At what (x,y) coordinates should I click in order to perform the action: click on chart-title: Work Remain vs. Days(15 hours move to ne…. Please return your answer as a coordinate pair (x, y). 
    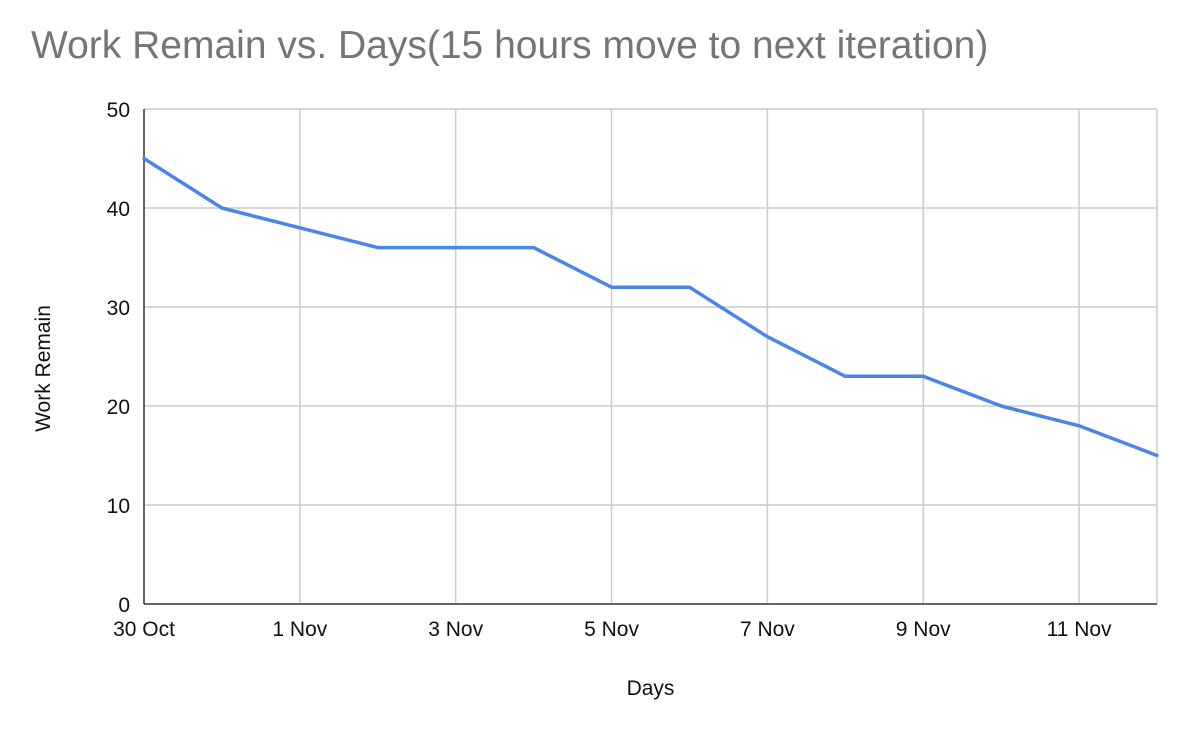
    Looking at the image, I should click on (510, 45).